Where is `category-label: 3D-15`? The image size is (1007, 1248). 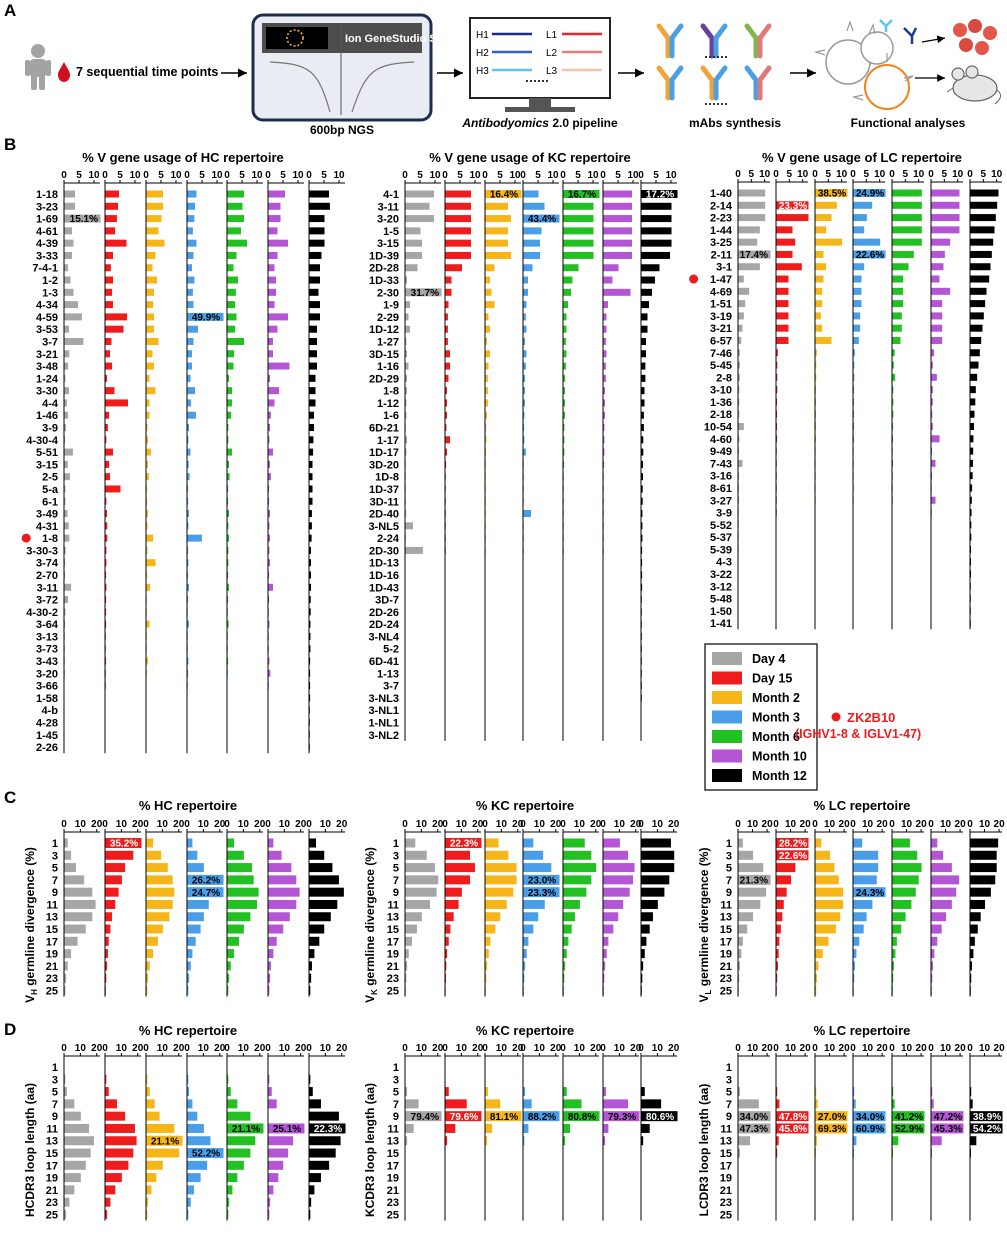 category-label: 3D-15 is located at coordinates (384, 355).